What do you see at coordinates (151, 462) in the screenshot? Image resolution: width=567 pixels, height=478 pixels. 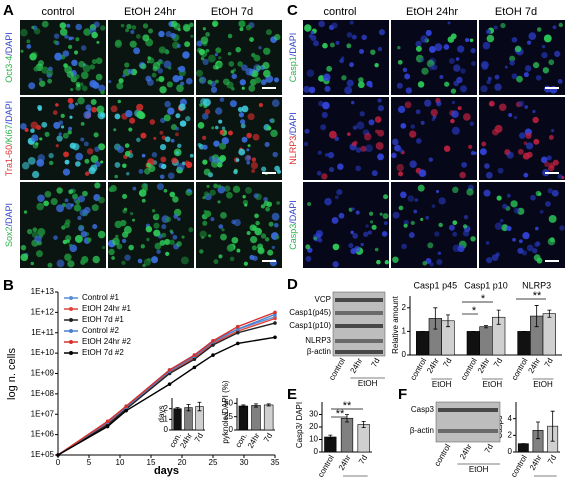 I see `x-tick-label: 15` at bounding box center [151, 462].